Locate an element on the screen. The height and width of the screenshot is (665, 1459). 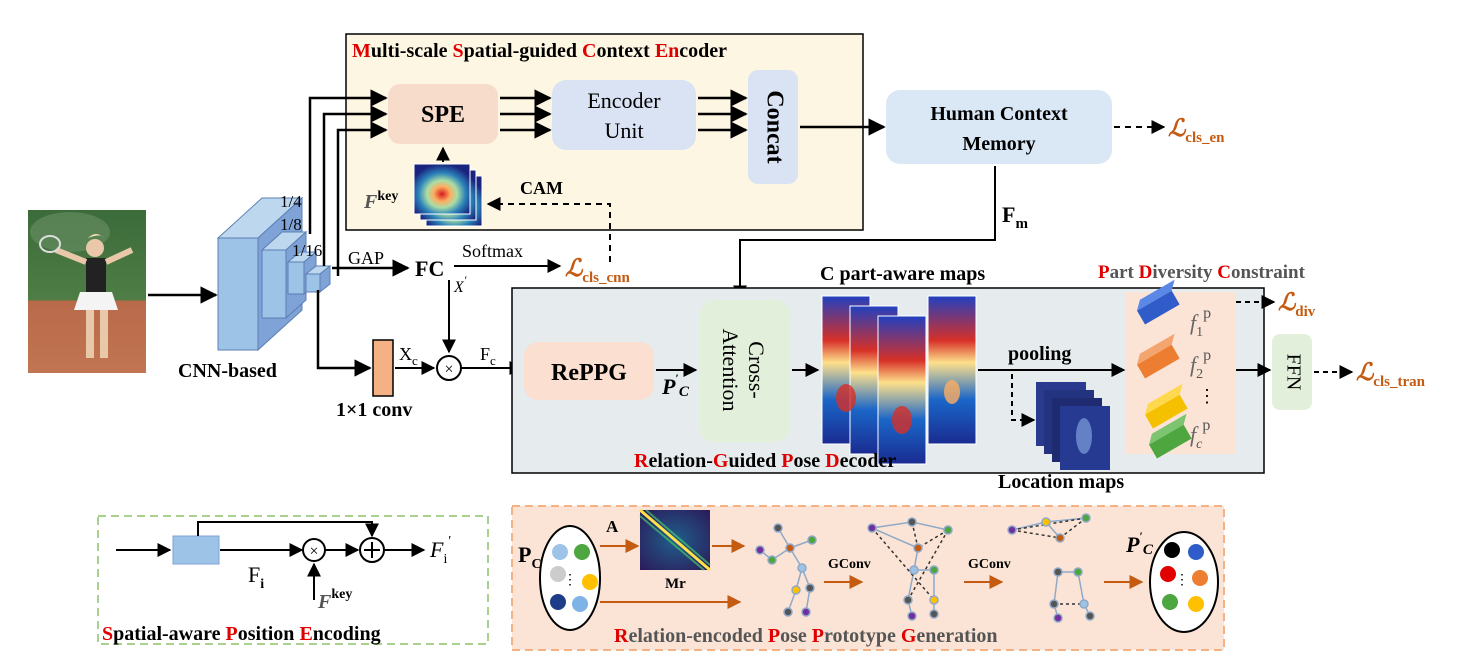
part-feature-cuboids is located at coordinates (1164, 369).